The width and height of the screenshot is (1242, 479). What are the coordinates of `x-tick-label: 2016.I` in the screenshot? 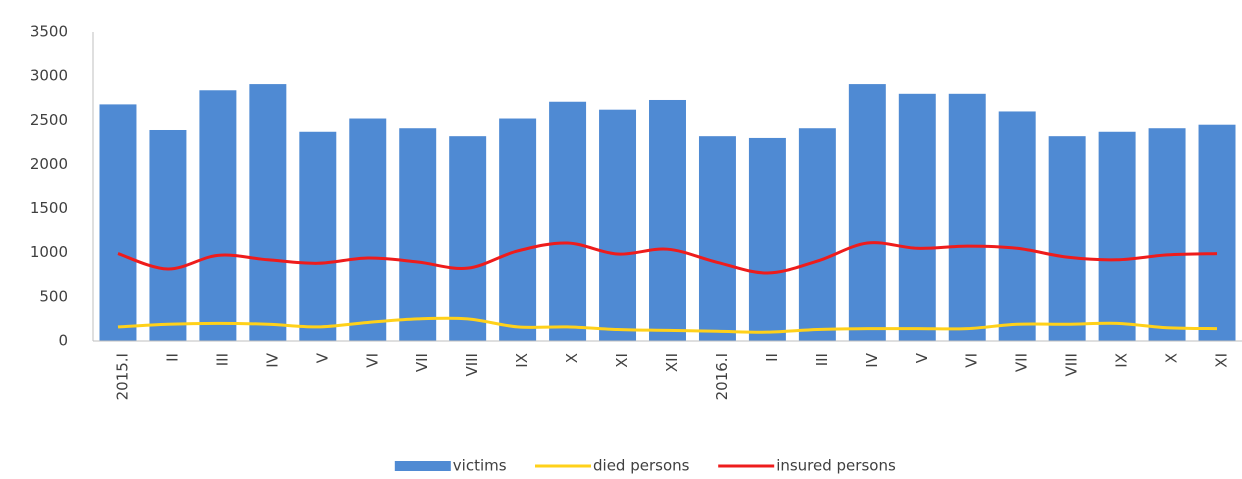 It's located at (722, 376).